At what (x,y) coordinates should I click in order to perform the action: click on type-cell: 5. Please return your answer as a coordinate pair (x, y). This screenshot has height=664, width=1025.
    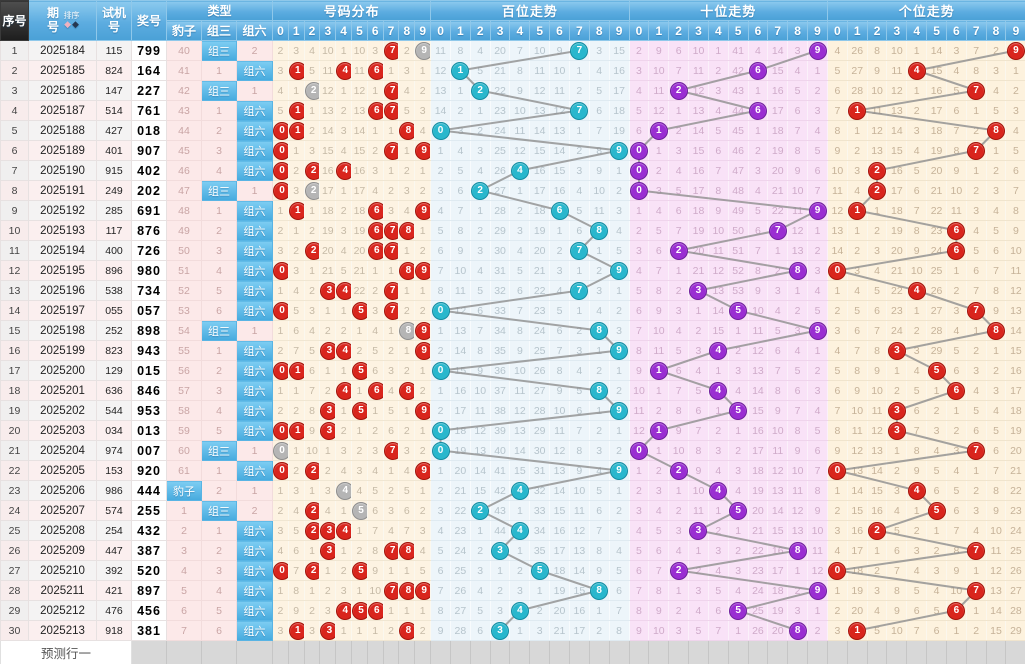
    Looking at the image, I should click on (219, 430).